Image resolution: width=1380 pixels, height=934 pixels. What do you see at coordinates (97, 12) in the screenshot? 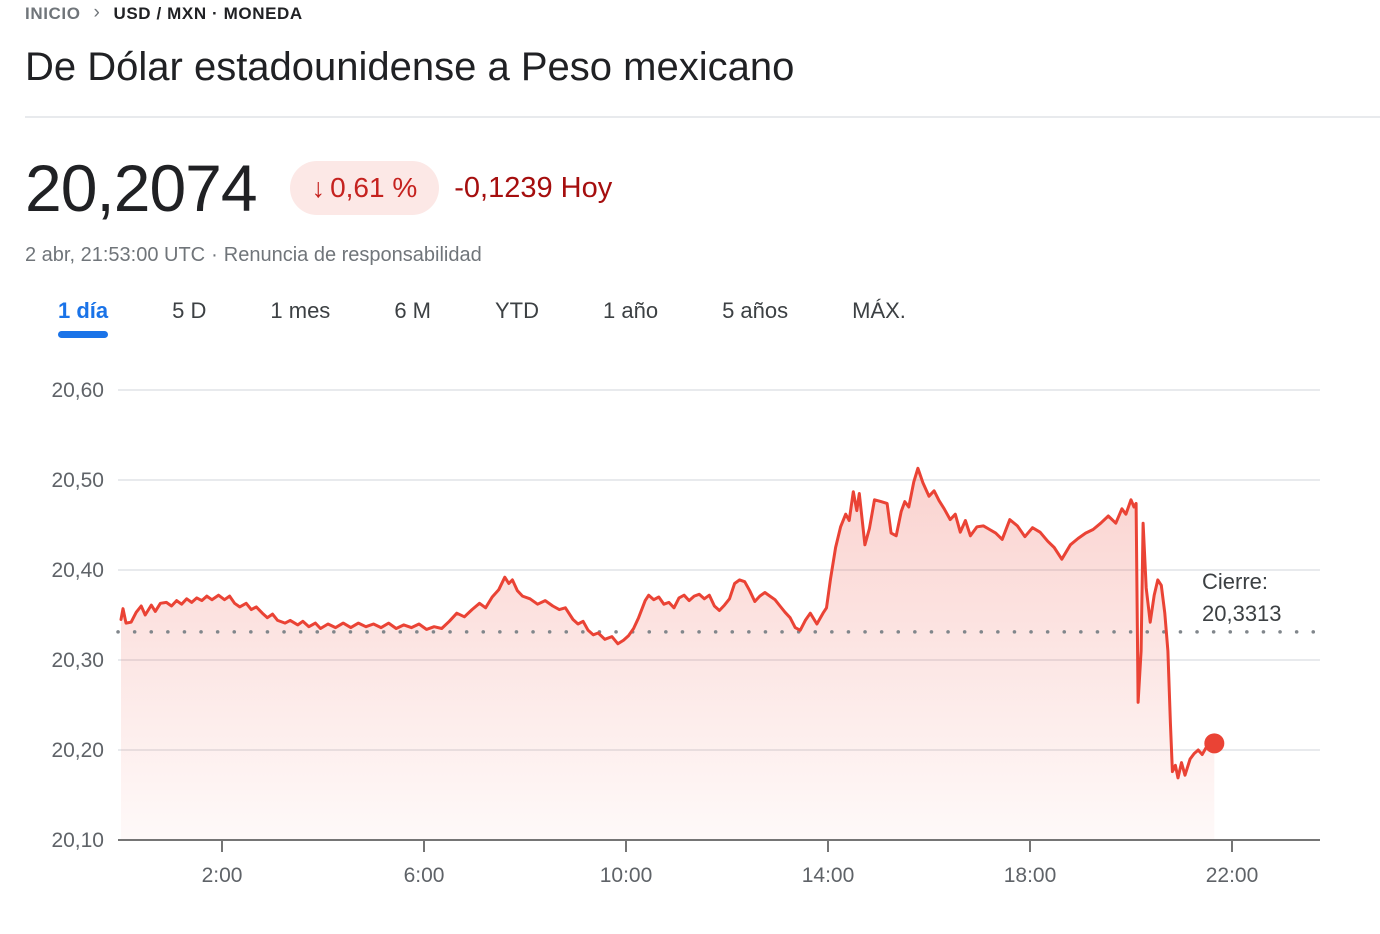
I see `breadcrumb-chevron-icon: ›` at bounding box center [97, 12].